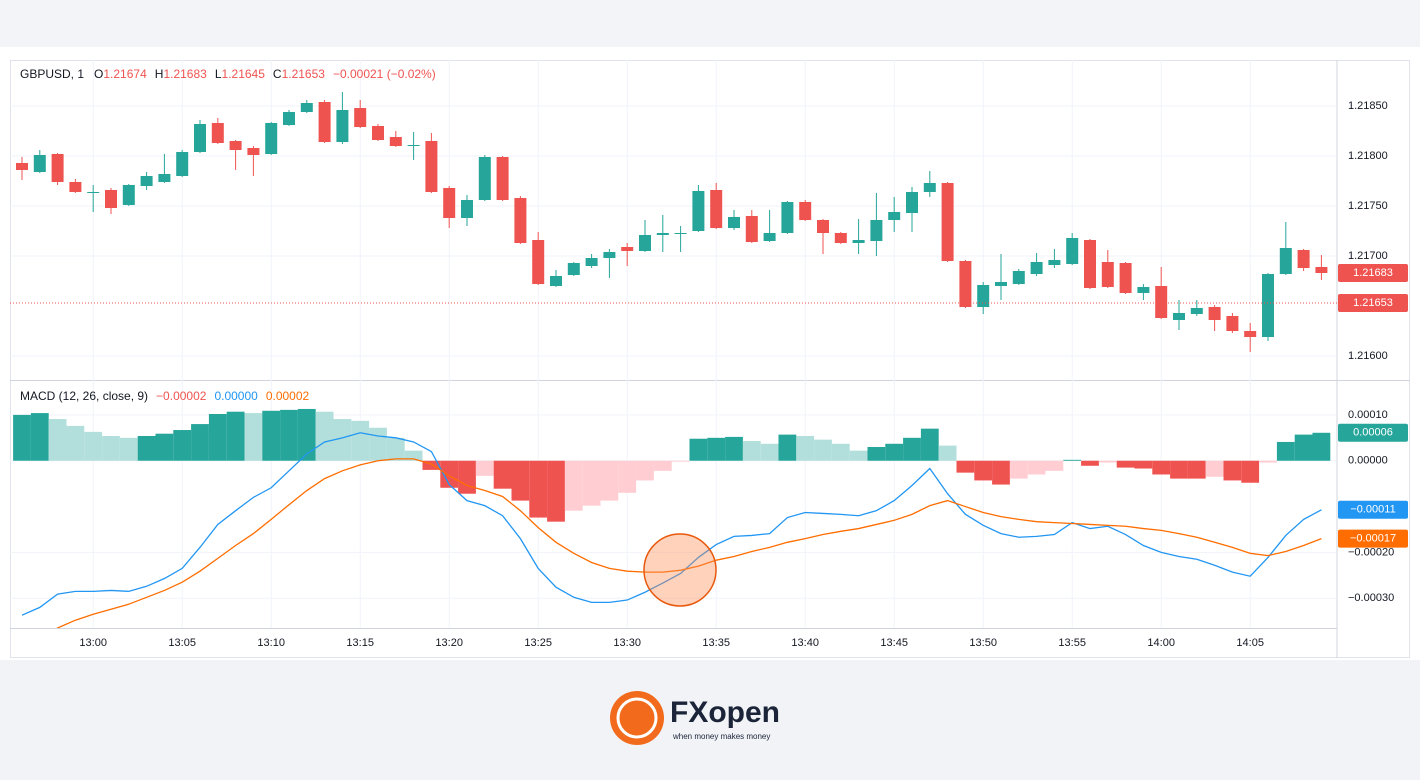 This screenshot has width=1420, height=780. I want to click on macd-title: MACD (12, 26, close, 9), so click(84, 396).